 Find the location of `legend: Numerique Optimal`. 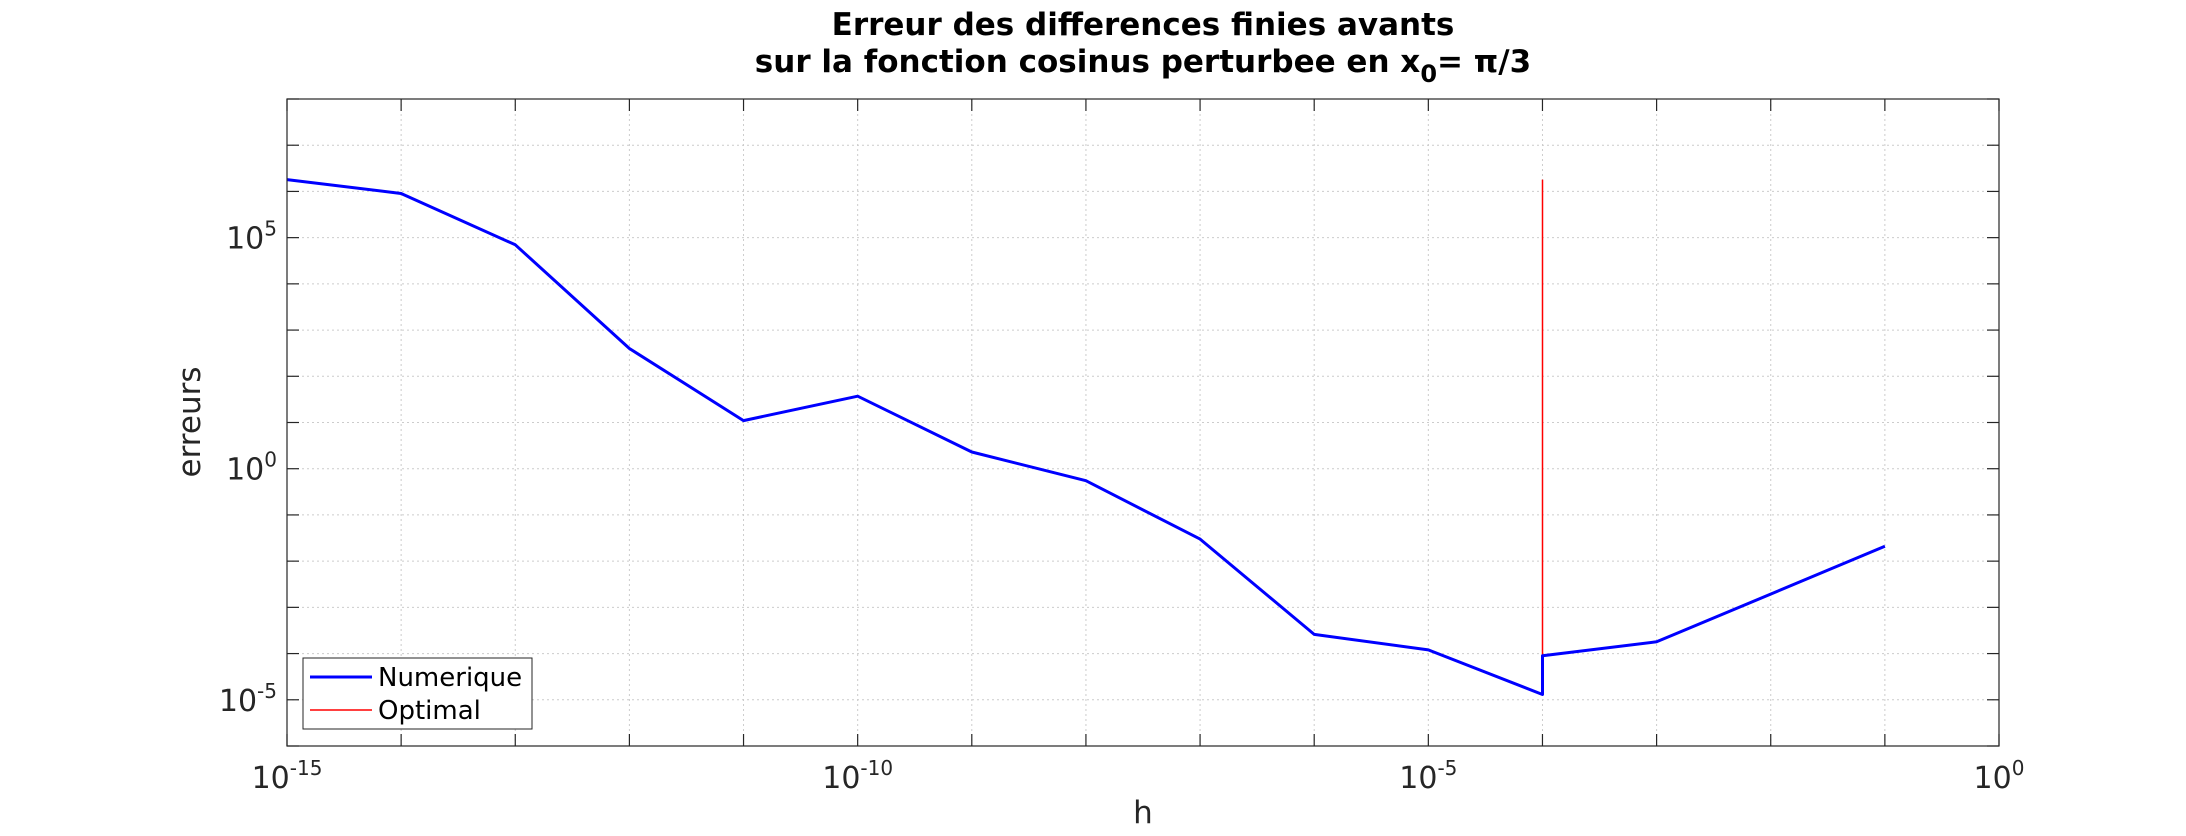

legend: Numerique Optimal is located at coordinates (417, 693).